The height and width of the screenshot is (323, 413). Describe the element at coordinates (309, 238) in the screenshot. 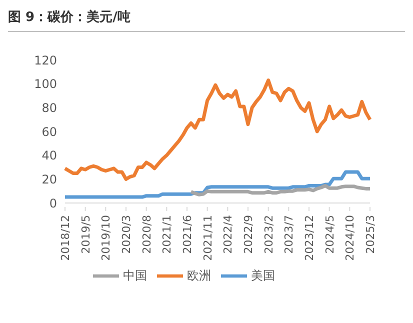

I see `x-tick-label: 2023/12` at that location.